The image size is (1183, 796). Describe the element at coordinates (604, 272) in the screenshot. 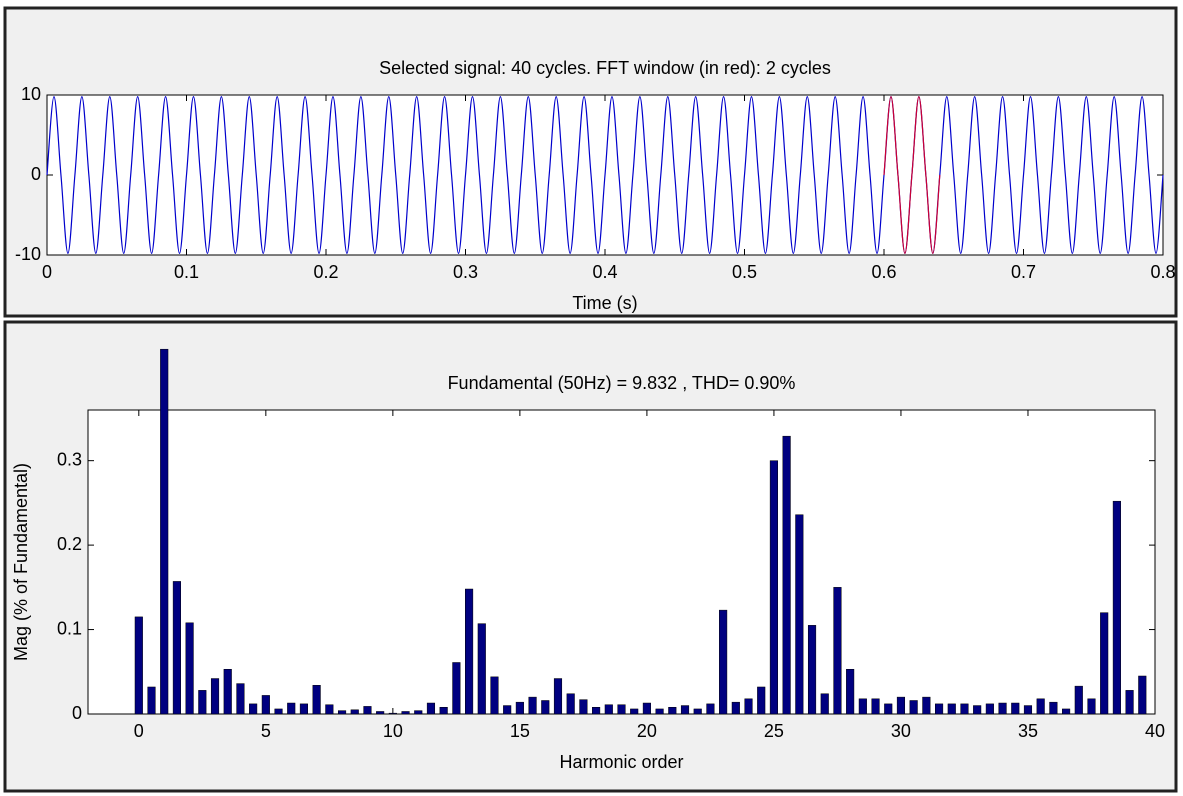

I see `x-tick-label: 0.4` at that location.